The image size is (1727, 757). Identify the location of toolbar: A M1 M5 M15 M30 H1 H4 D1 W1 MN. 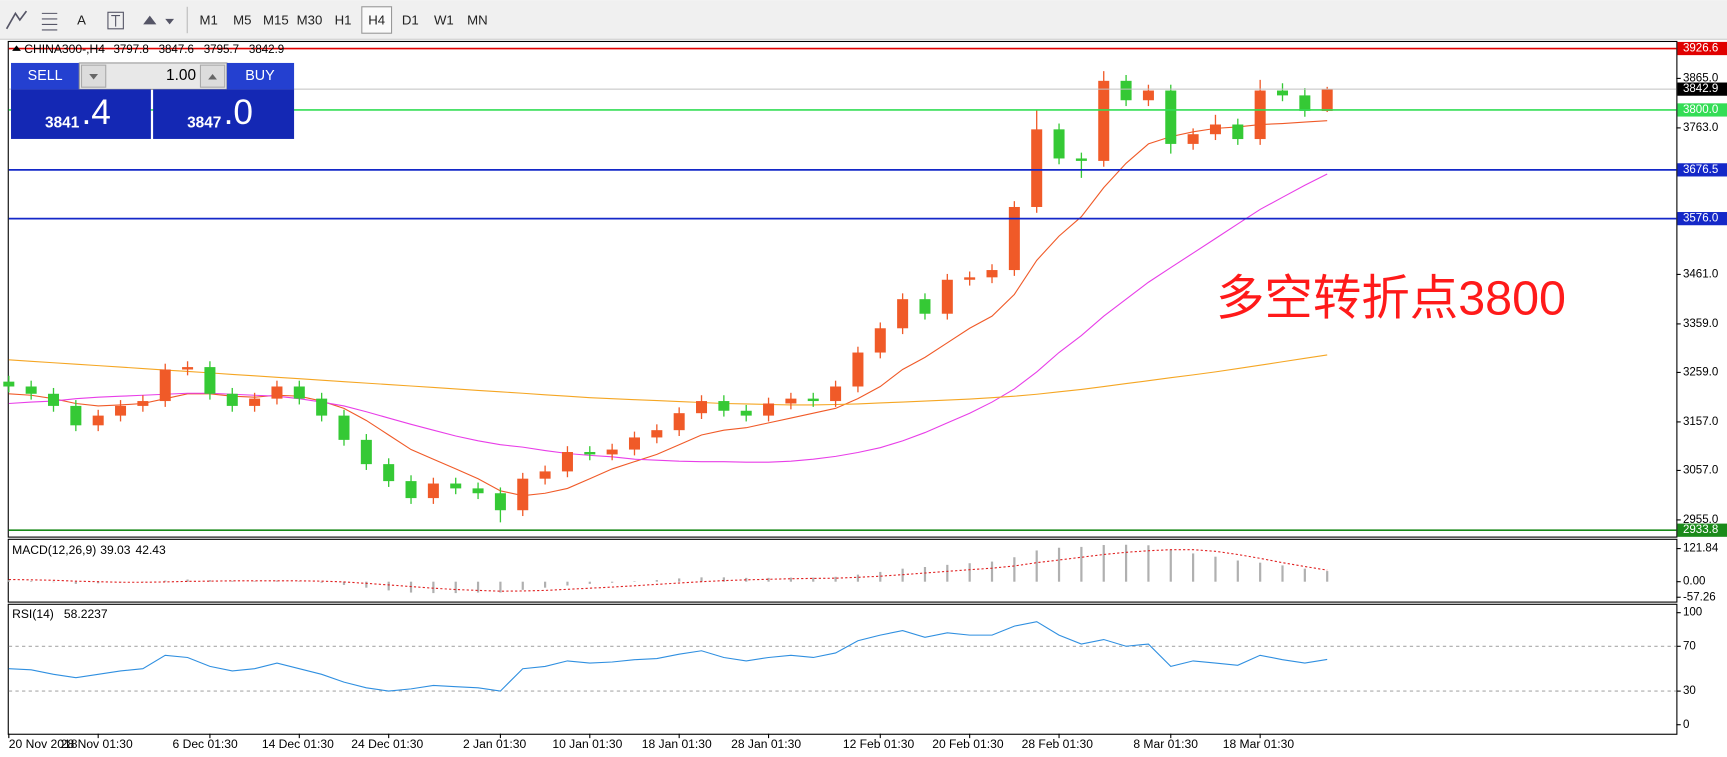
(246, 20).